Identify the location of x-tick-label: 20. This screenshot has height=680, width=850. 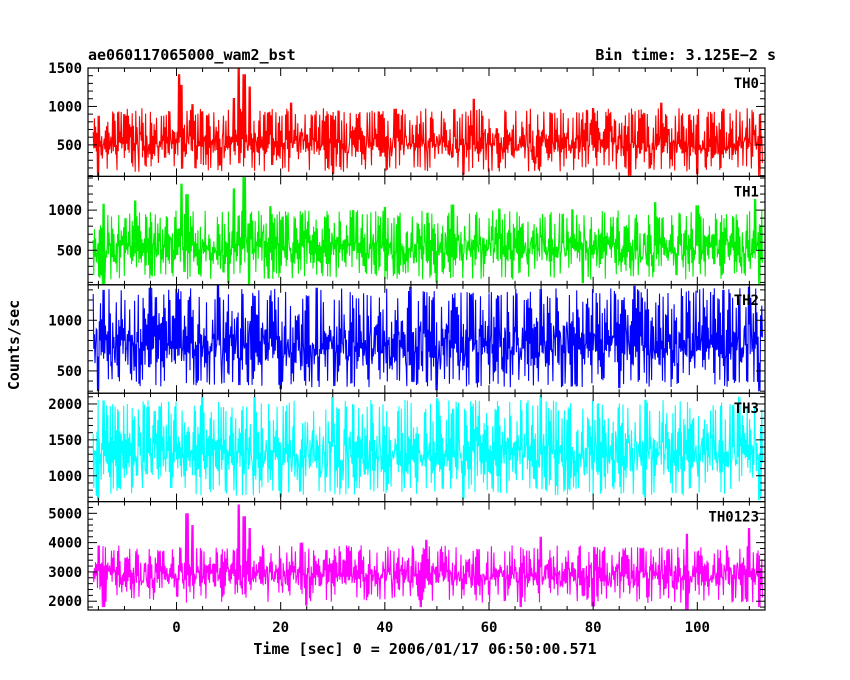
(280, 628).